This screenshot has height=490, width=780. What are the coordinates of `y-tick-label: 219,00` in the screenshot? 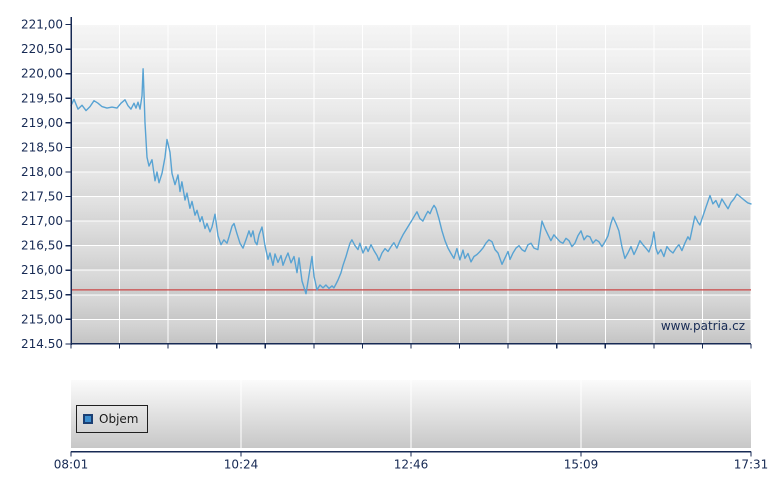 It's located at (42, 123).